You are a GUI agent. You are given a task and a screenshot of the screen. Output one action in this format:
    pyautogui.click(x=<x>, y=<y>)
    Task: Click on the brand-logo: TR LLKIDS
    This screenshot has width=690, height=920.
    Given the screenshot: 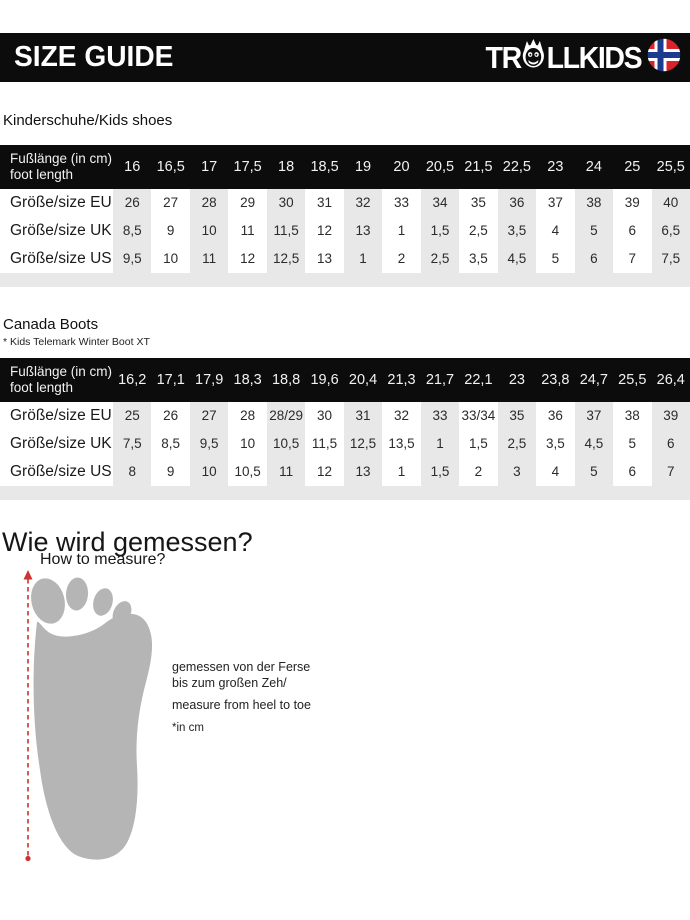 What is the action you would take?
    pyautogui.click(x=577, y=57)
    